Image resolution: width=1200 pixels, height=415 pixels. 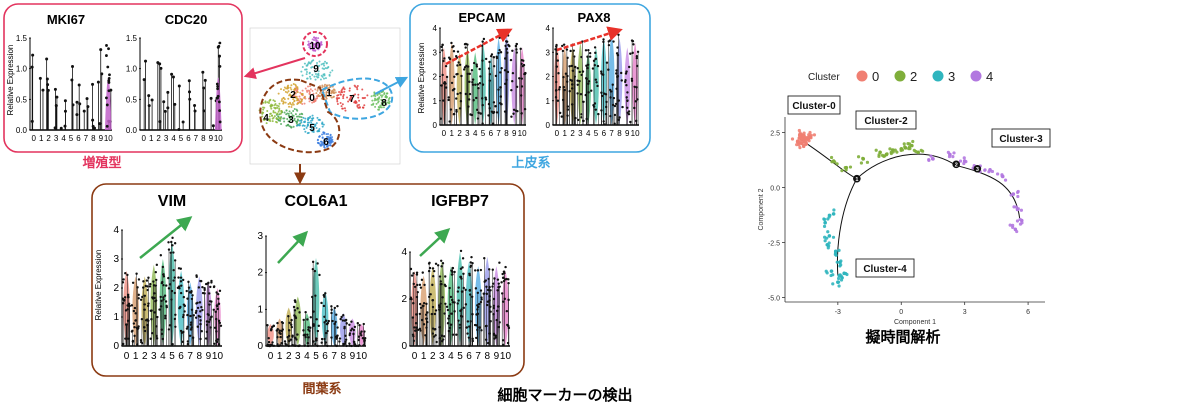 What do you see at coordinates (151, 138) in the screenshot?
I see `xtick-label: 1` at bounding box center [151, 138].